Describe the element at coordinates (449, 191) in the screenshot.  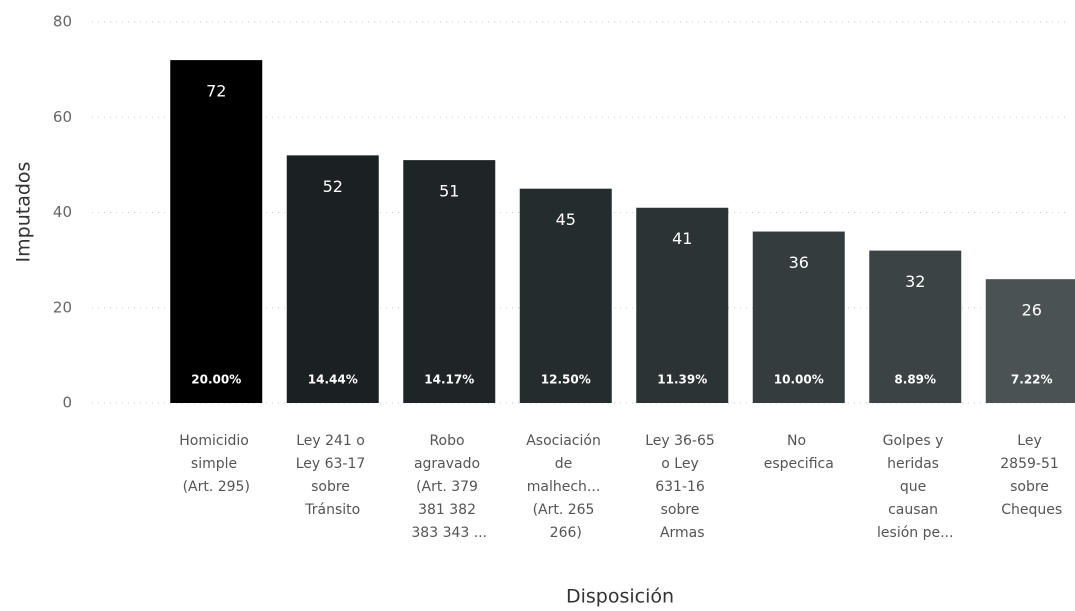
I see `value-label: 51` at that location.